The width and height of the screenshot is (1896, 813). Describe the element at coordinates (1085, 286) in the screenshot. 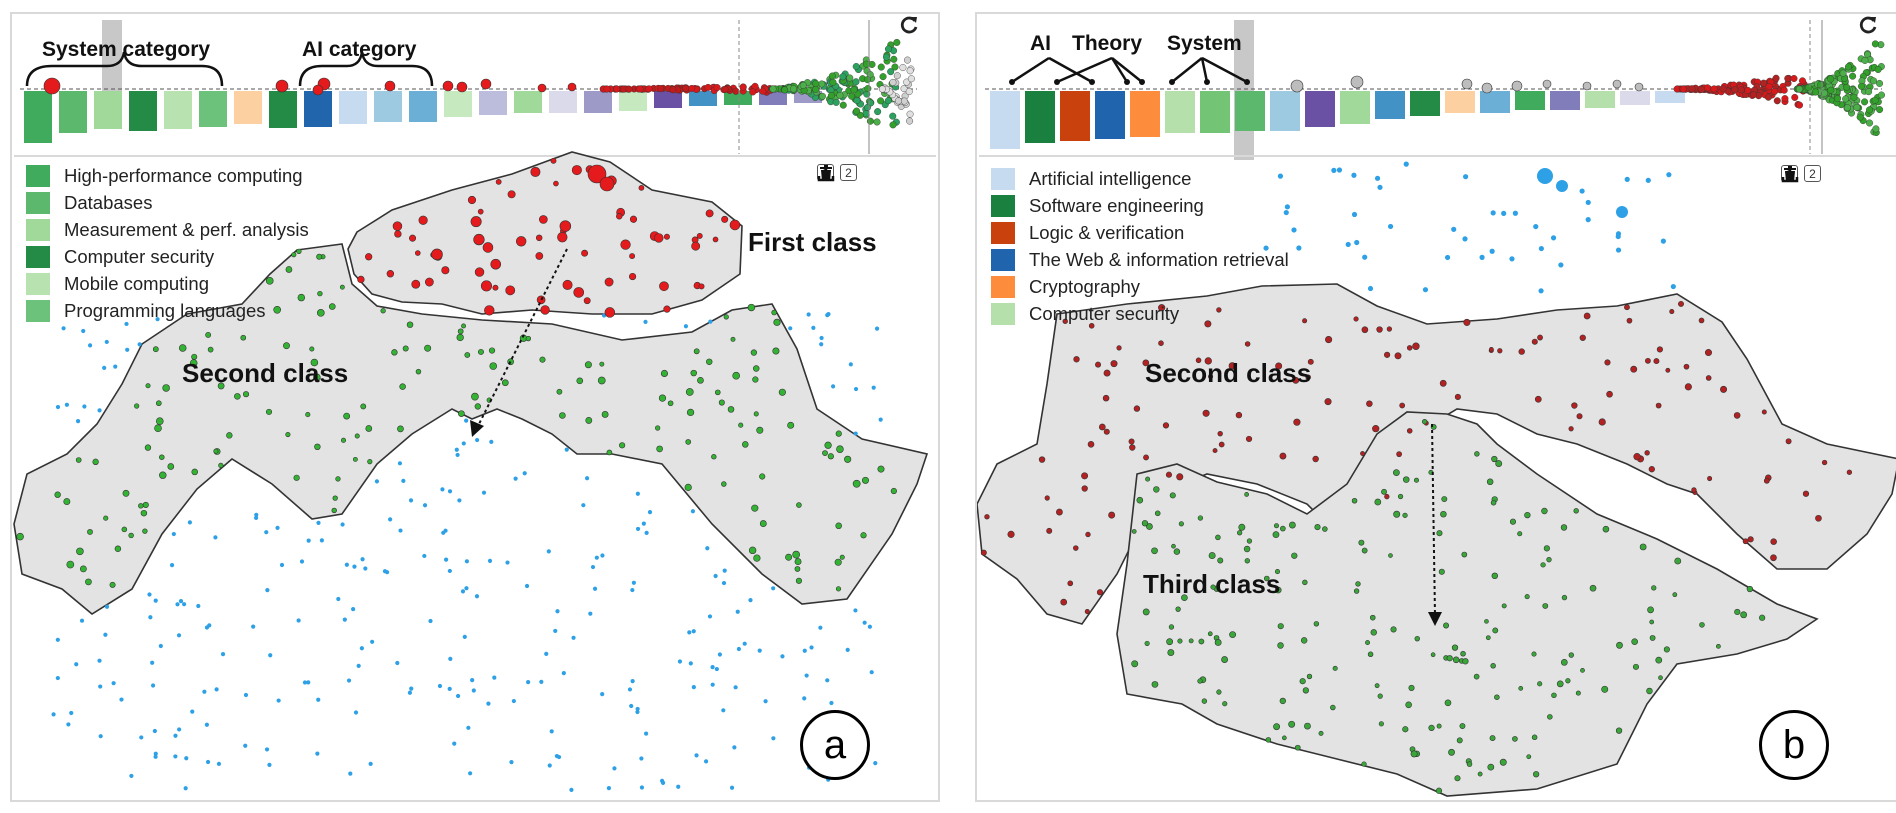

I see `legend-label: Cryptography` at that location.